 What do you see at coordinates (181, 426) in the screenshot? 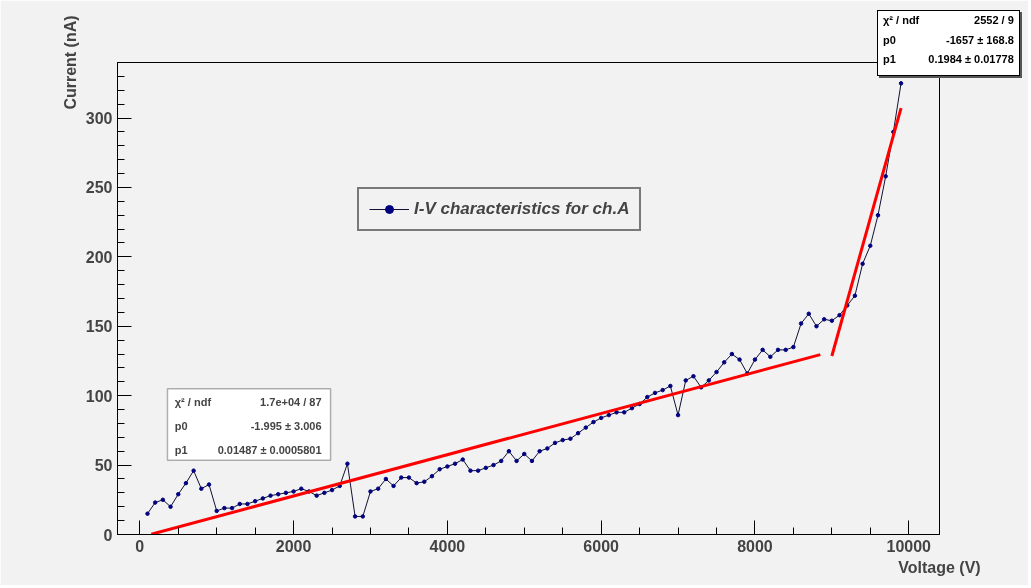
I see `annotation: p0` at bounding box center [181, 426].